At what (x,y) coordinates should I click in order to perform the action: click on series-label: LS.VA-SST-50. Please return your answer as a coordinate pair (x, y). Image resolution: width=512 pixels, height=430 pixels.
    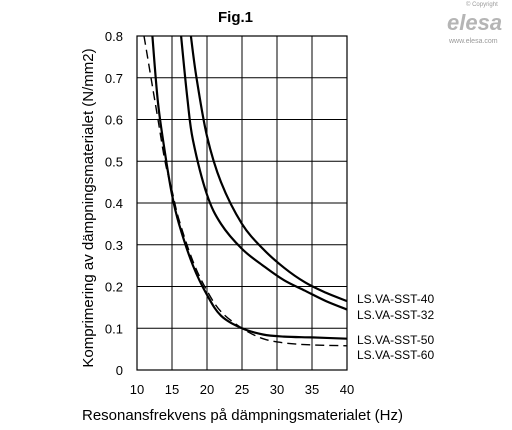
    Looking at the image, I should click on (395, 340).